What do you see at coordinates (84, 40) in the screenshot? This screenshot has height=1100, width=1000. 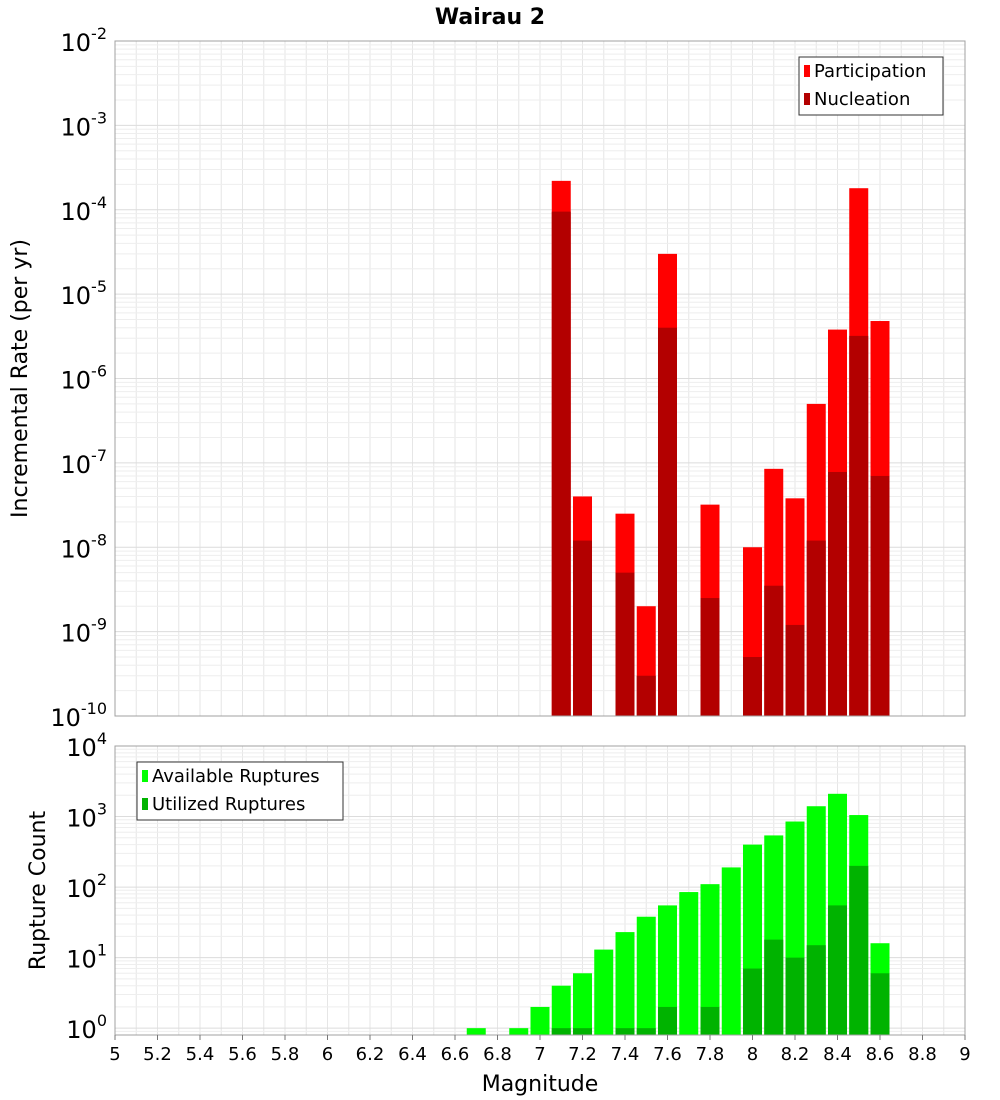 I see `y-tick-label: 10⁻²` at bounding box center [84, 40].